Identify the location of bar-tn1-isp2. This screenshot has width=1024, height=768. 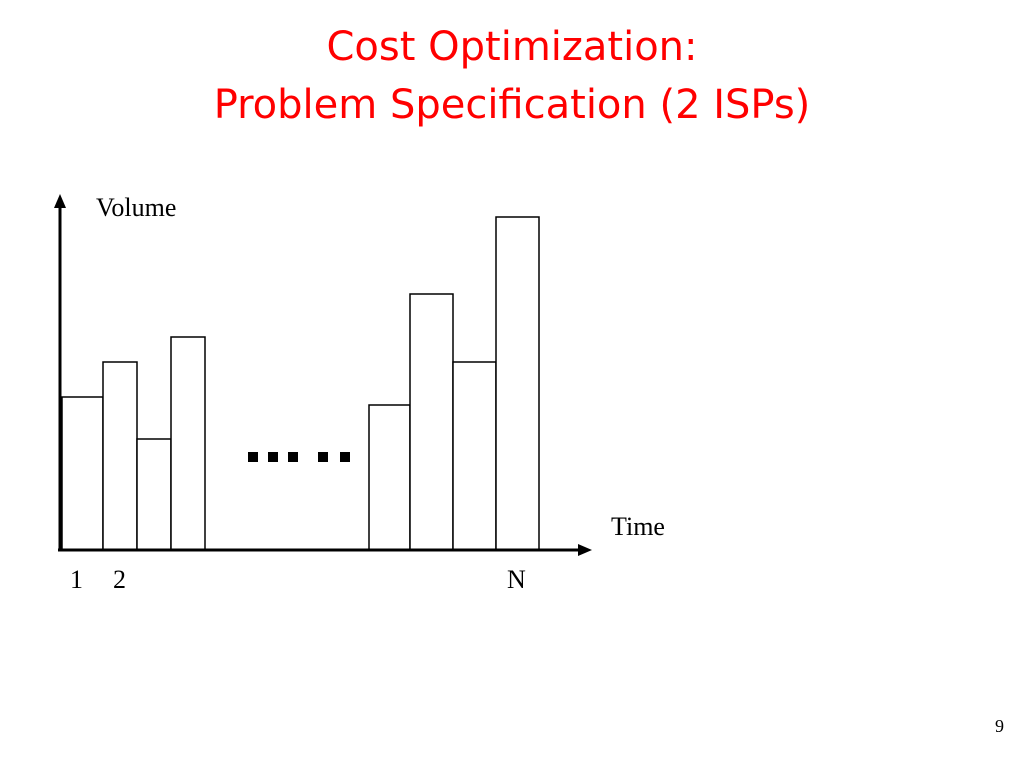
(431, 422).